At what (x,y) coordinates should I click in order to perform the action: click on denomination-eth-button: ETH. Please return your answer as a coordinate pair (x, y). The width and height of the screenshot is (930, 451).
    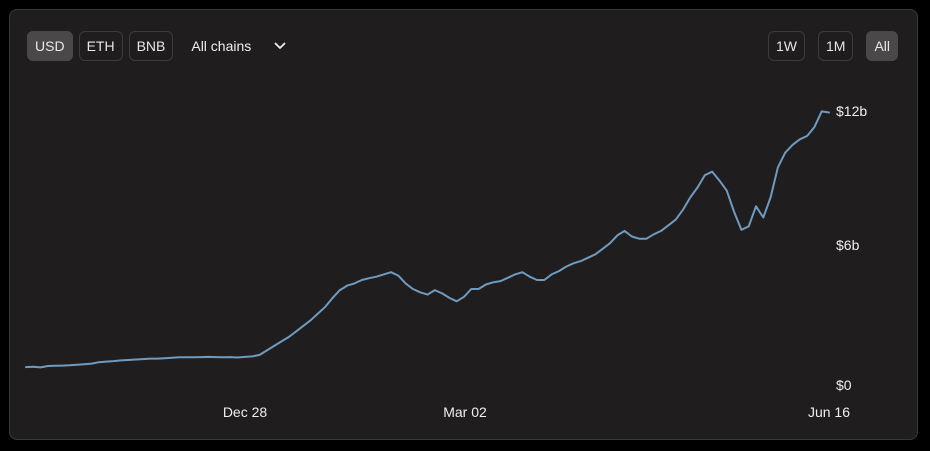
    Looking at the image, I should click on (100, 46).